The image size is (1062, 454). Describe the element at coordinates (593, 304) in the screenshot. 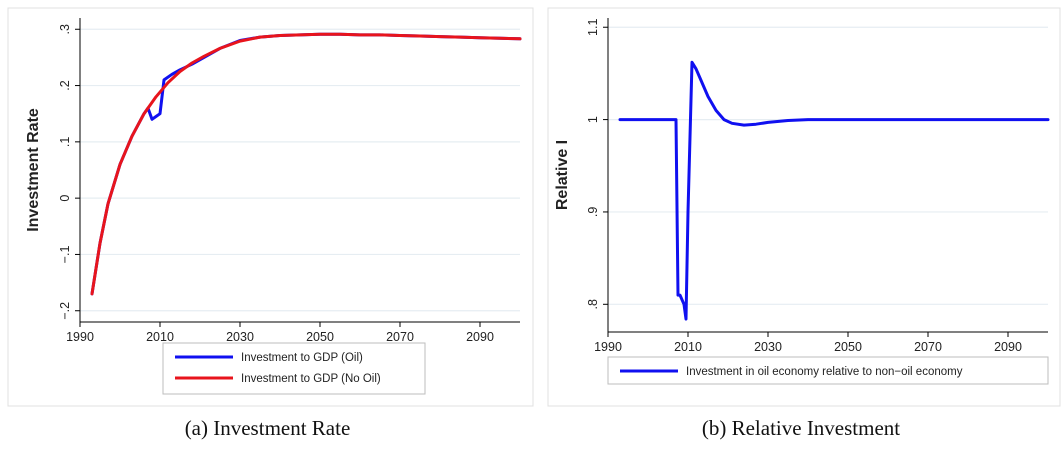

I see `y-tick-label: .8` at that location.